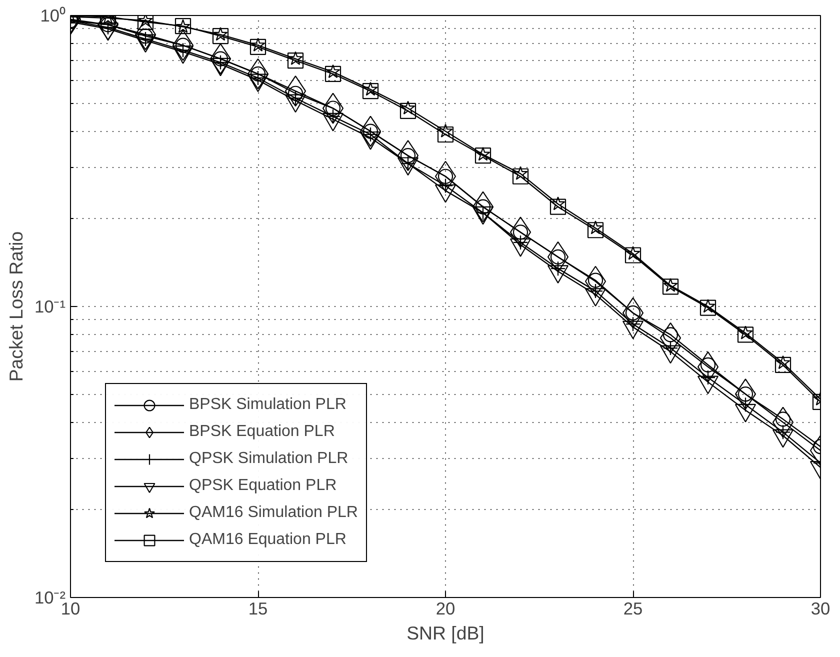  Describe the element at coordinates (267, 405) in the screenshot. I see `legend-label: BPSK Simulation PLR` at that location.